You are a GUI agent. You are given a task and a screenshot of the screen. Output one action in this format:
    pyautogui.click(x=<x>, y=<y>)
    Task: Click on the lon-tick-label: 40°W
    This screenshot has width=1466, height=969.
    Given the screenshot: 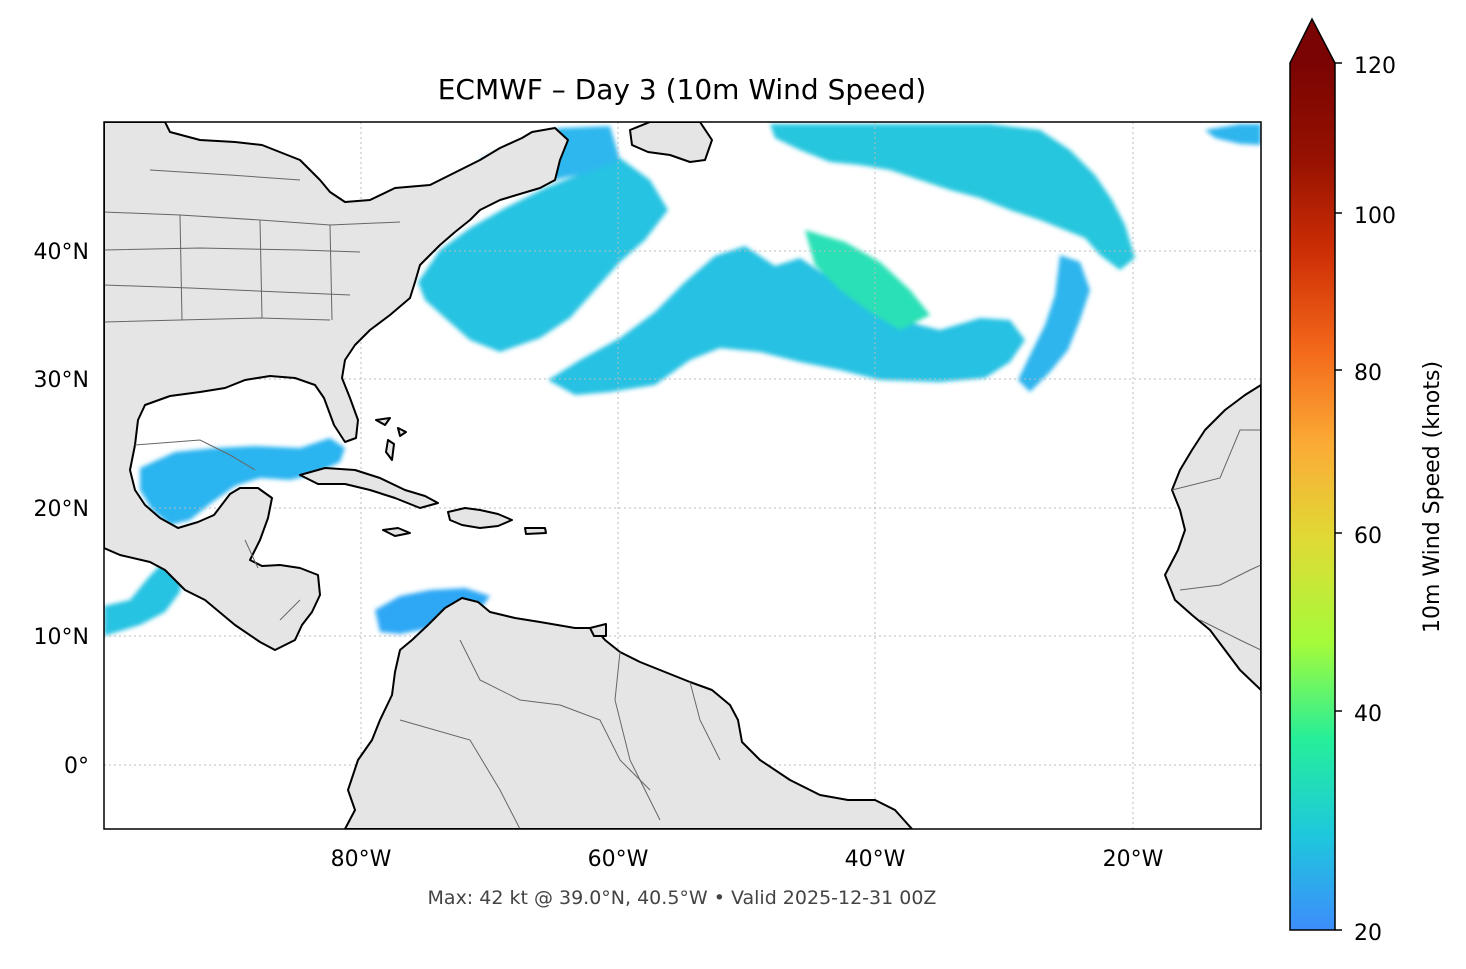 What is the action you would take?
    pyautogui.click(x=875, y=859)
    